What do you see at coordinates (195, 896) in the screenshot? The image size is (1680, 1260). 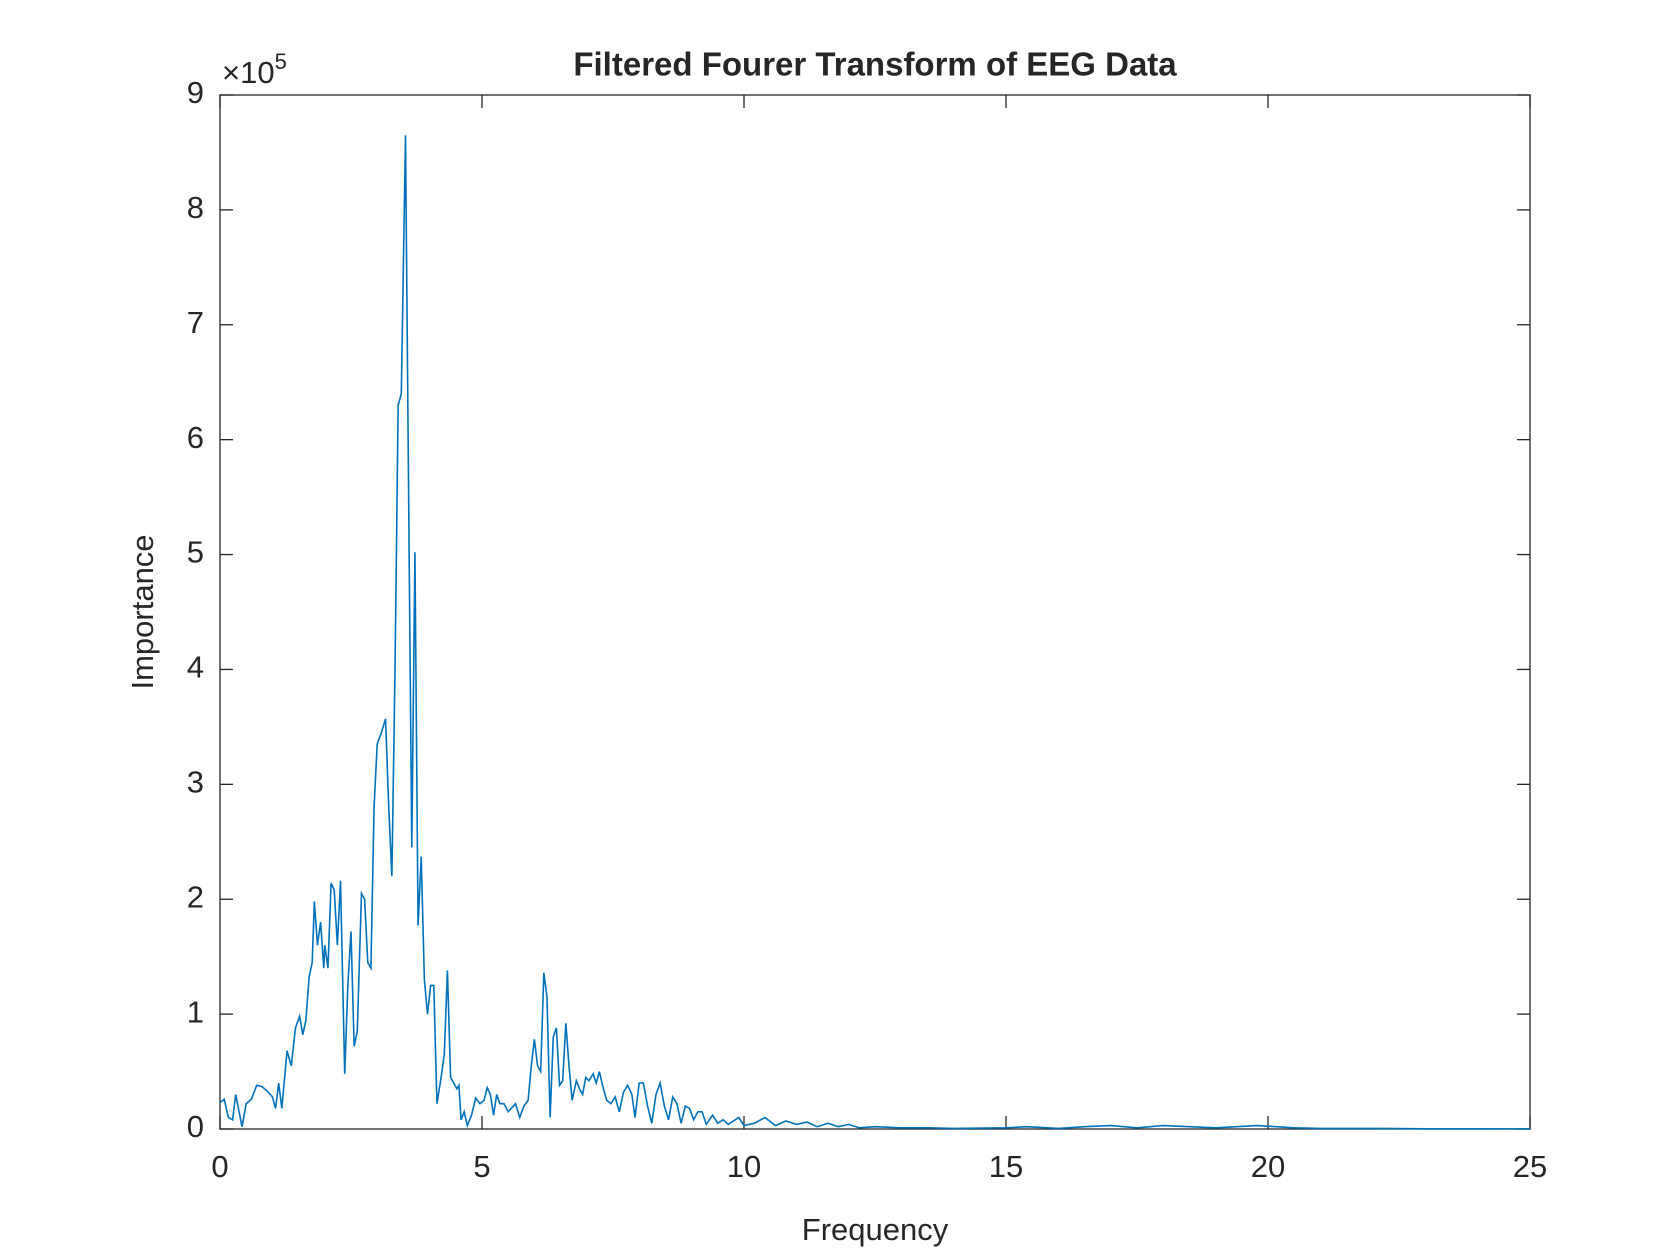 I see `y-tick-label: 2` at bounding box center [195, 896].